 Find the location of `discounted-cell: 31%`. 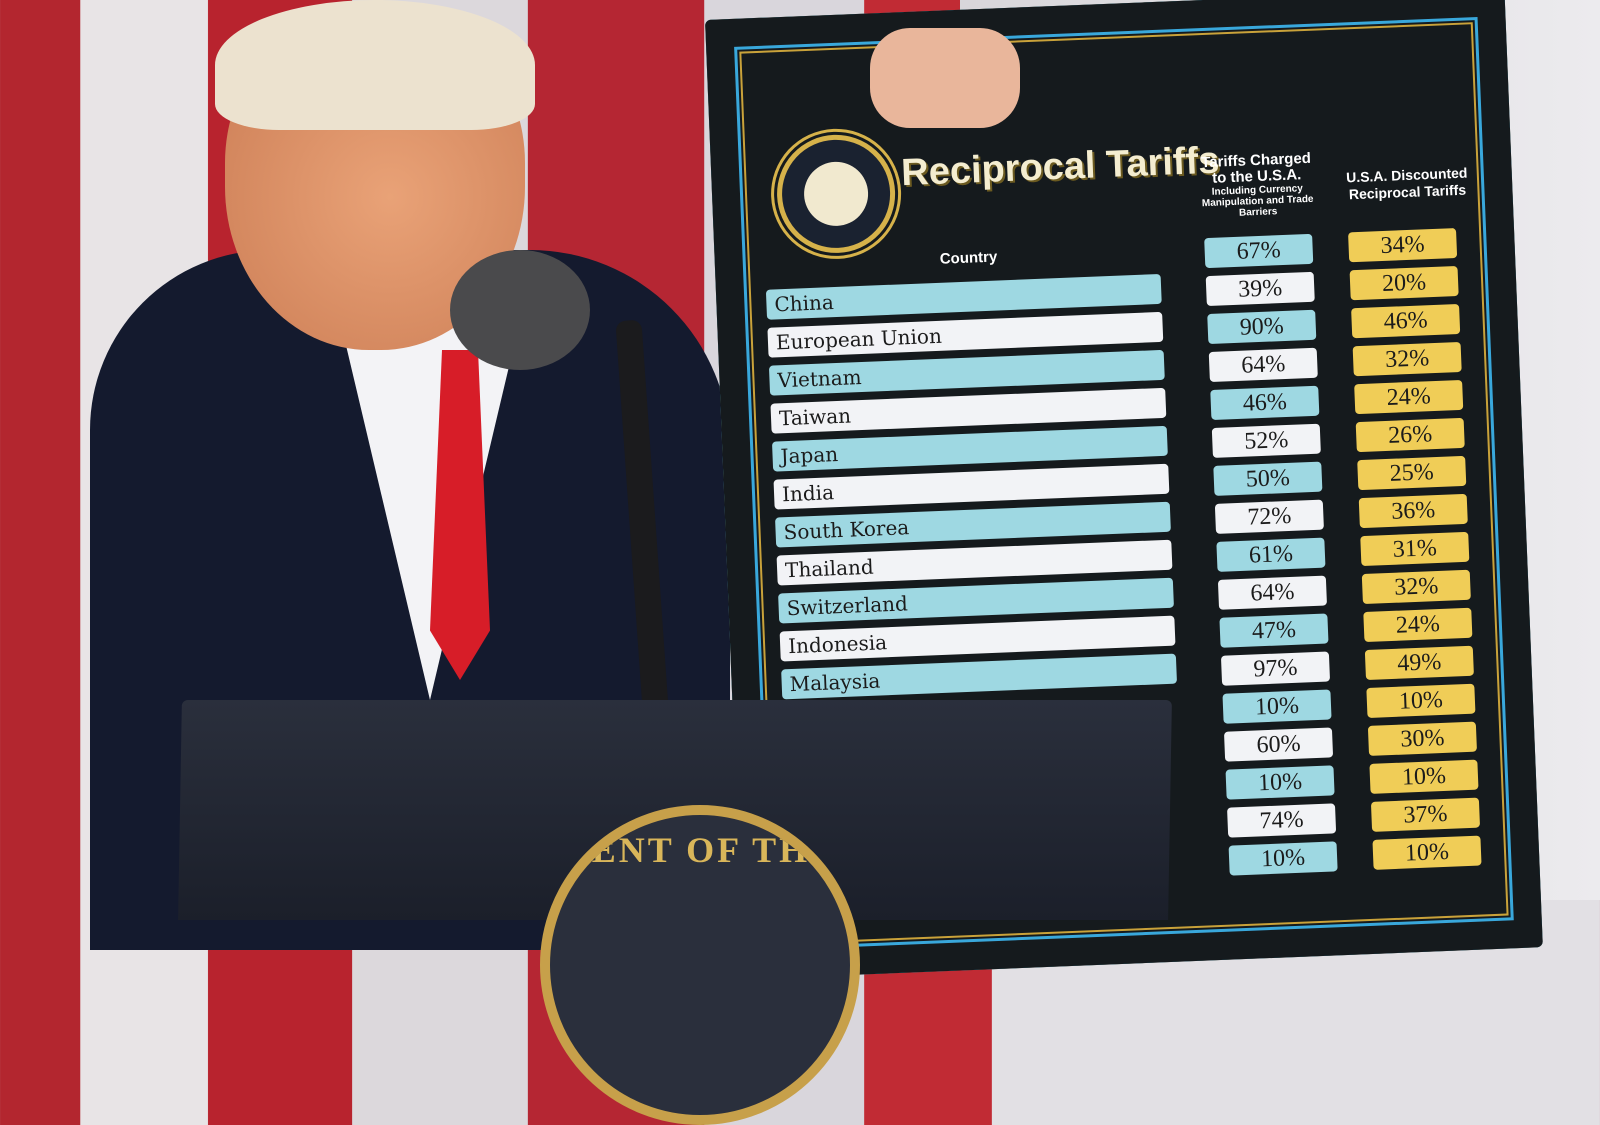

discounted-cell: 31% is located at coordinates (1415, 549).